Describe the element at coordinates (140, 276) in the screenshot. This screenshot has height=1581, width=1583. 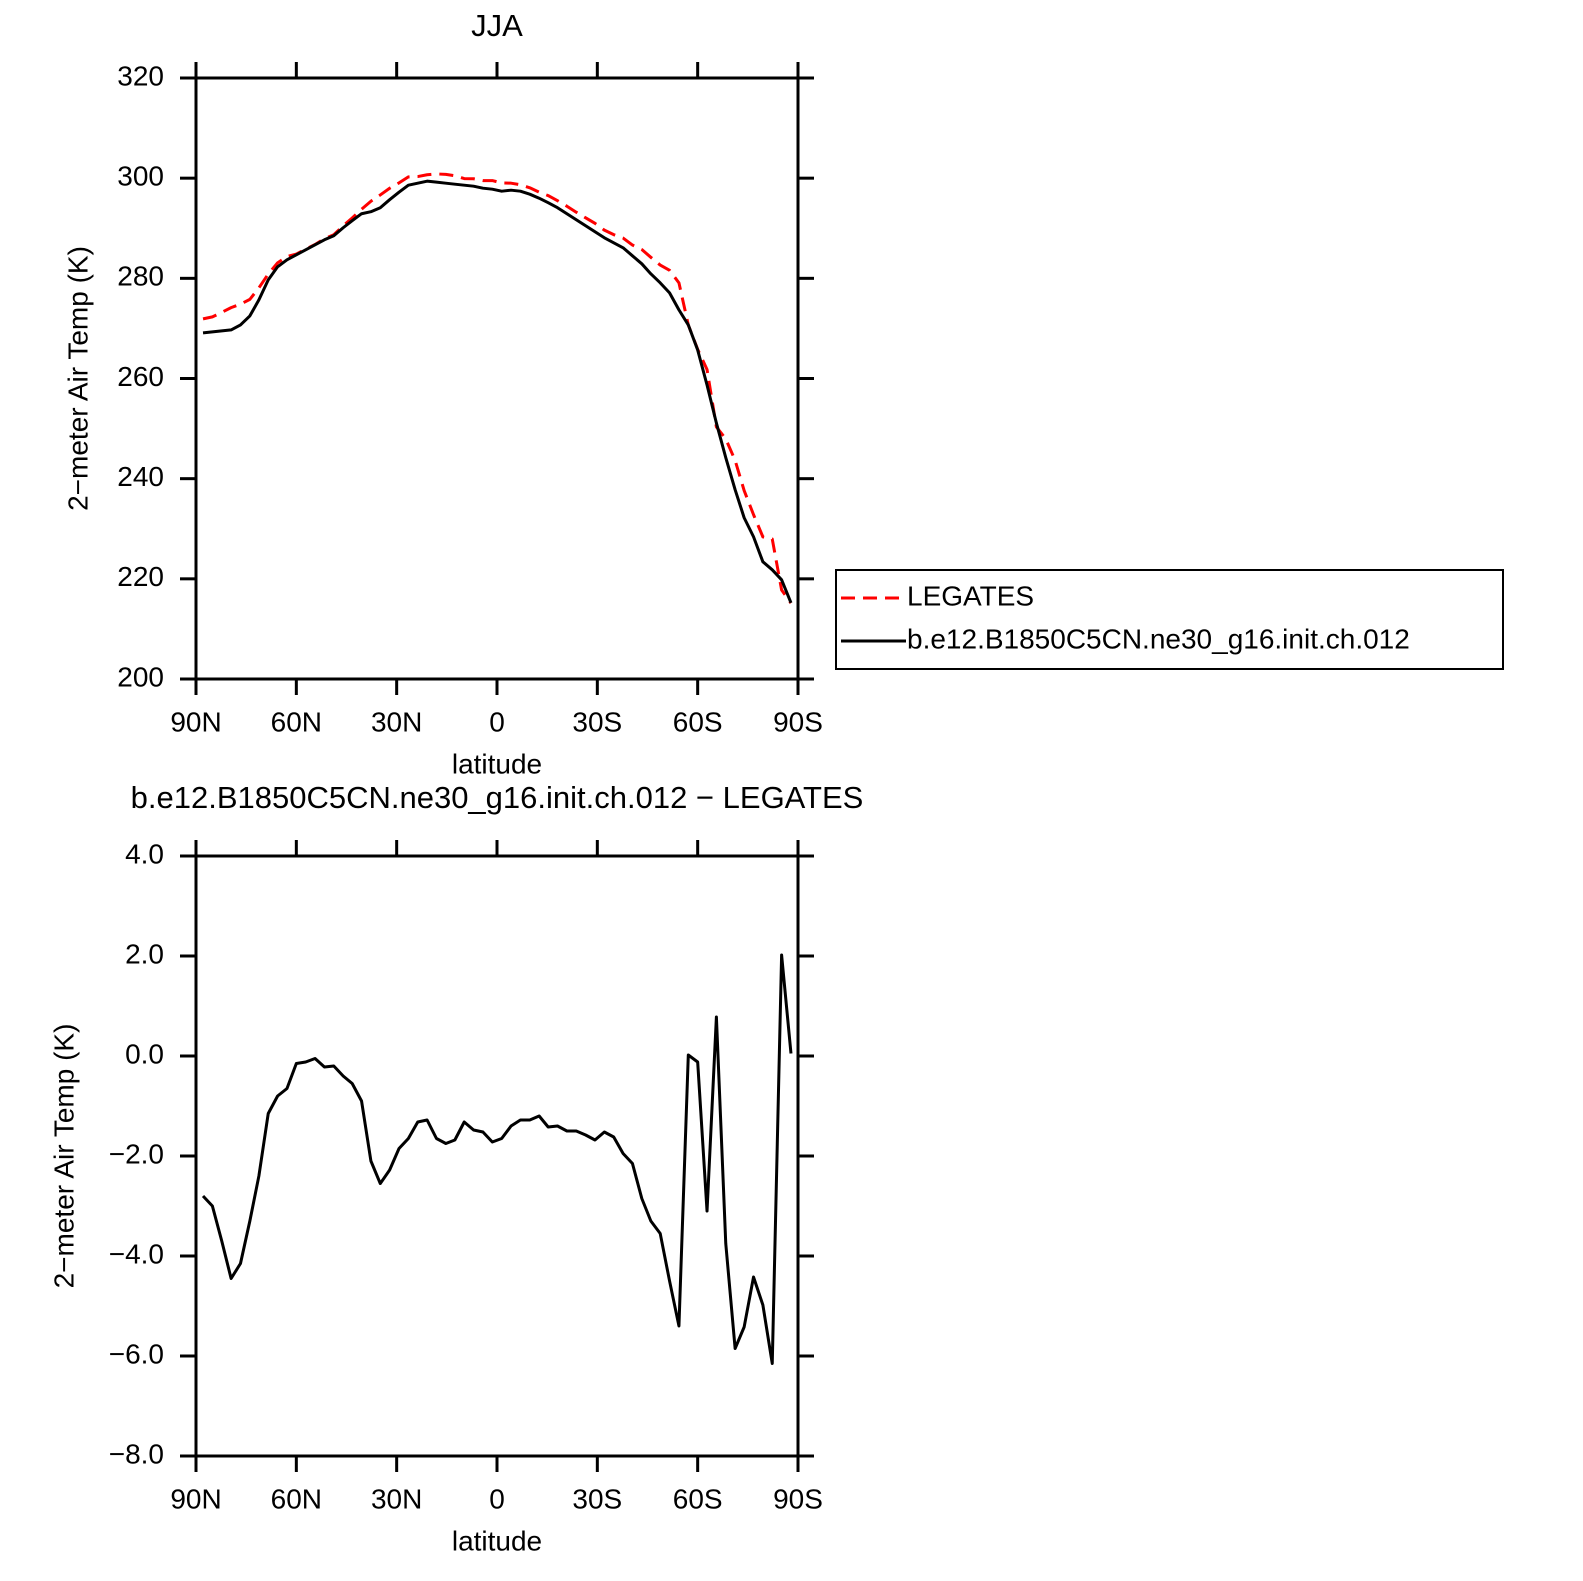
I see `y-tick-label: 280` at that location.